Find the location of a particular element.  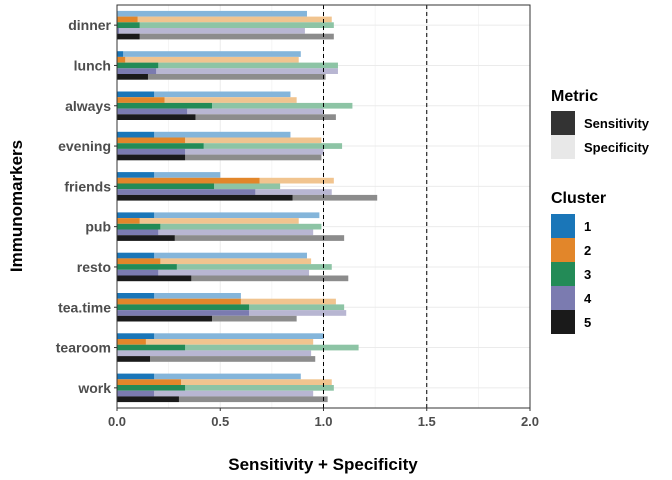

bar-sensitivity-tea.time-cluster-2 is located at coordinates (179, 301).